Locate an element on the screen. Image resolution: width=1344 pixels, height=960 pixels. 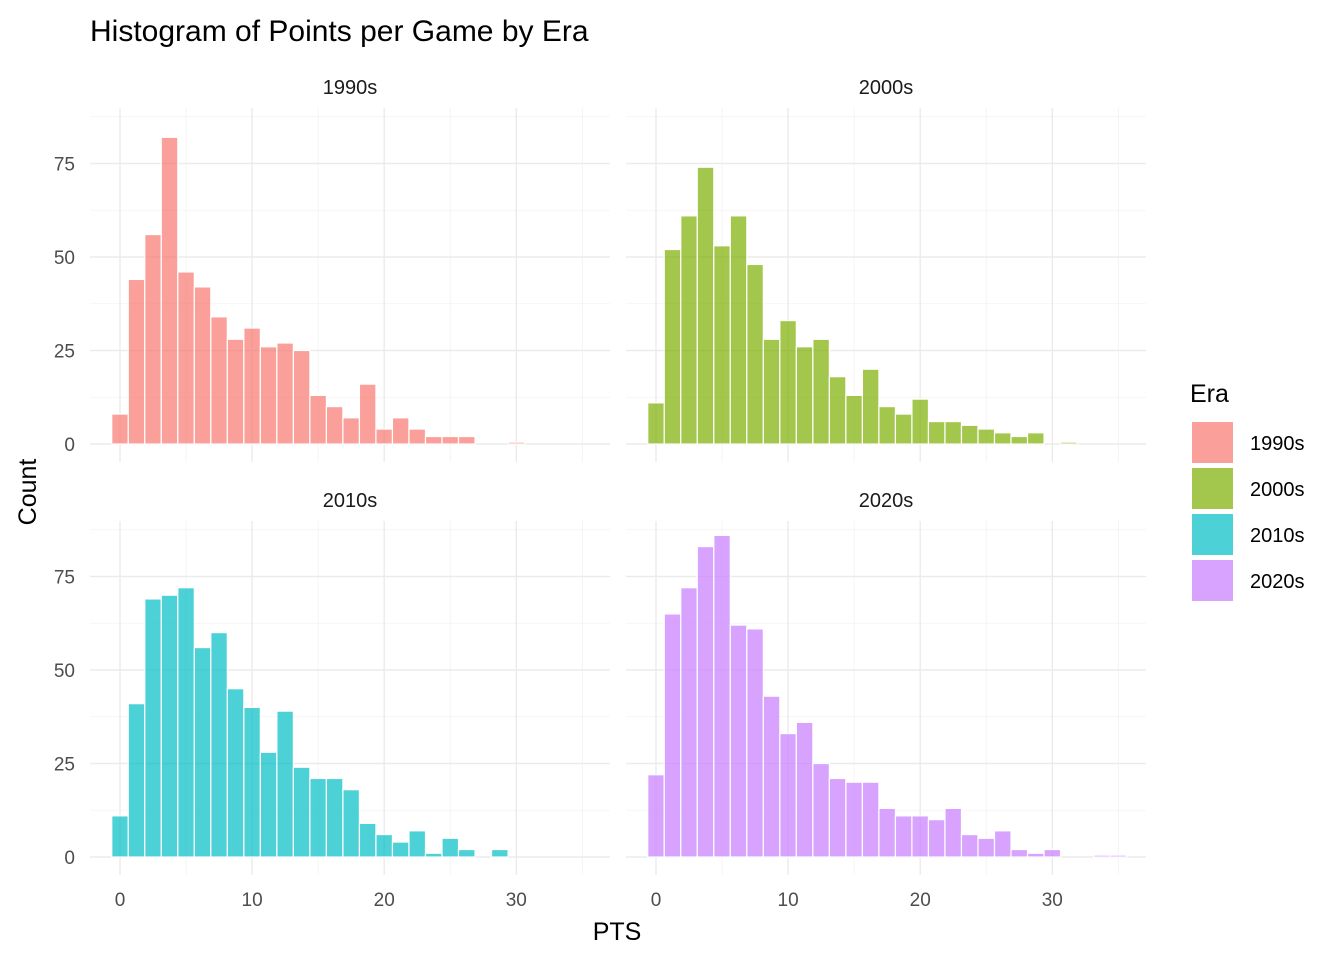
facet-strip-label: 2020s is located at coordinates (886, 501).